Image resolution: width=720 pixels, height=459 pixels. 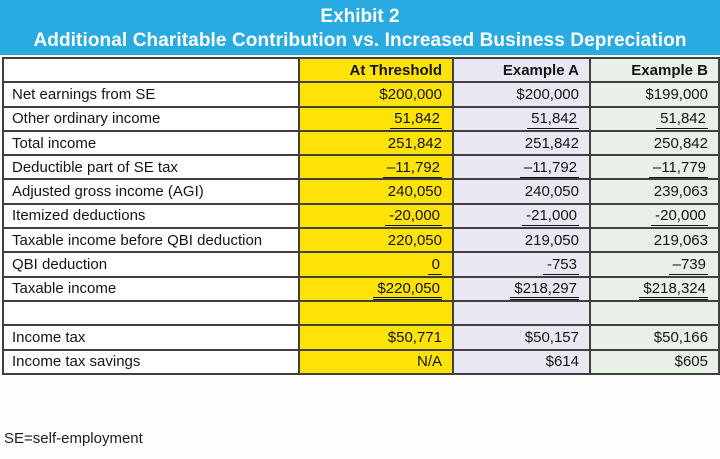 I want to click on value-cell: -753, so click(x=521, y=264).